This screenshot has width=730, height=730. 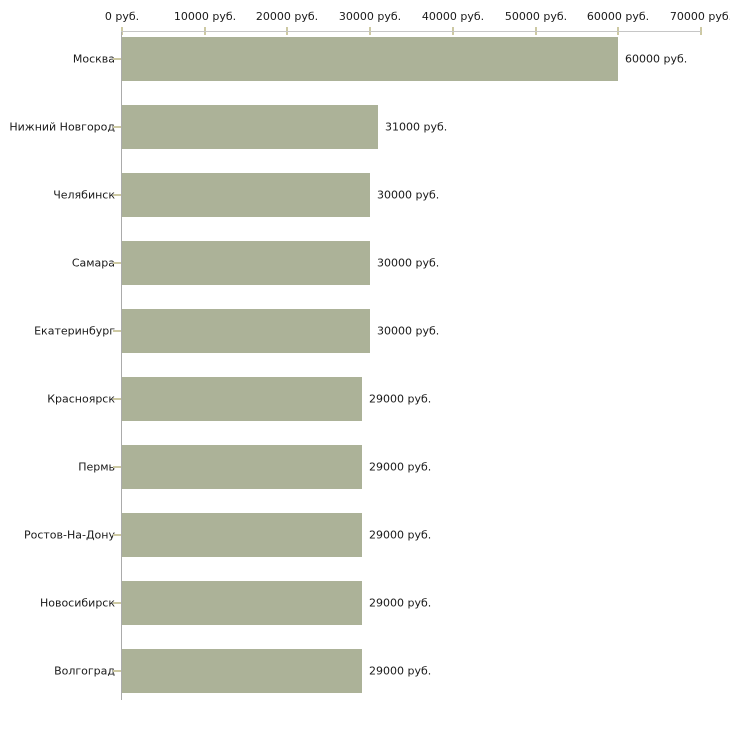 What do you see at coordinates (205, 16) in the screenshot?
I see `x-tick-label: 10000 руб.` at bounding box center [205, 16].